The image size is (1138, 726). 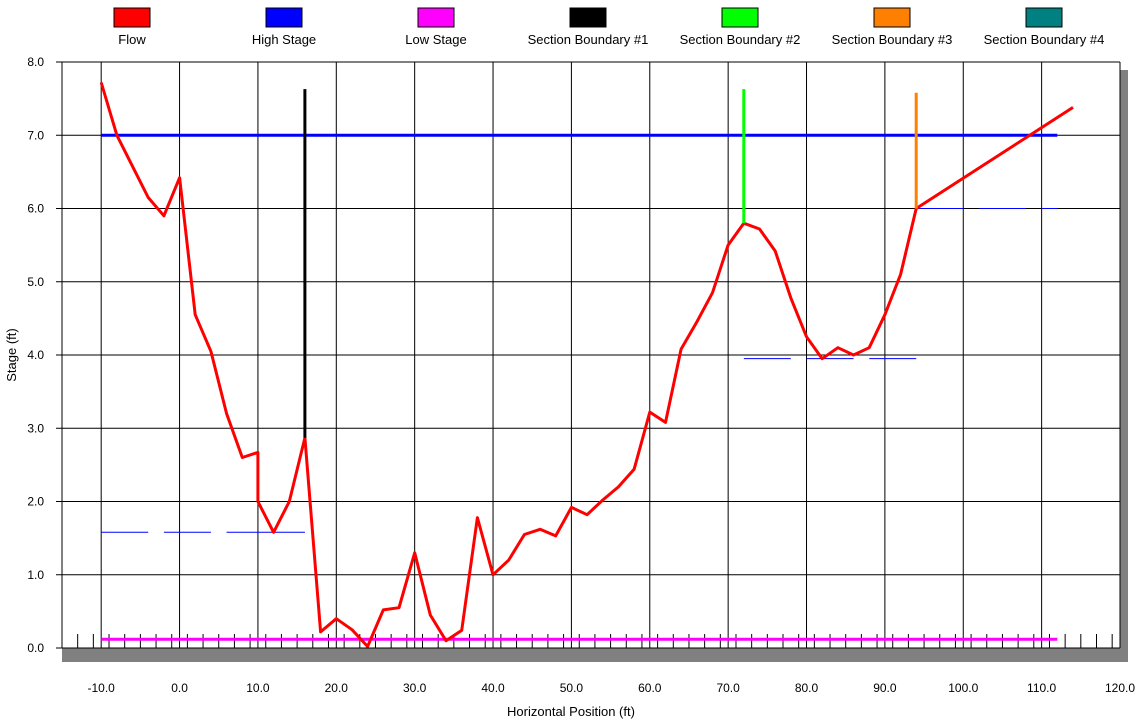 What do you see at coordinates (415, 688) in the screenshot?
I see `x-tick-label: 30.0` at bounding box center [415, 688].